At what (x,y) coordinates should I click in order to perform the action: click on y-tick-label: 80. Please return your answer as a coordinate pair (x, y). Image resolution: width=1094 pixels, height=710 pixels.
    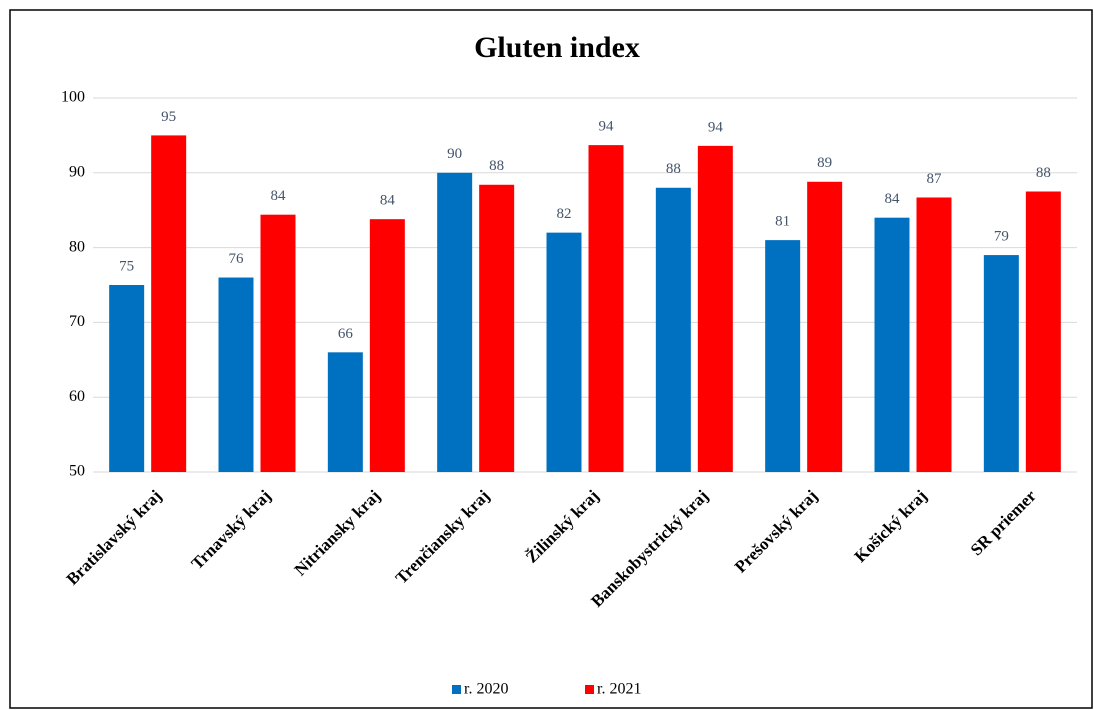
    Looking at the image, I should click on (77, 246).